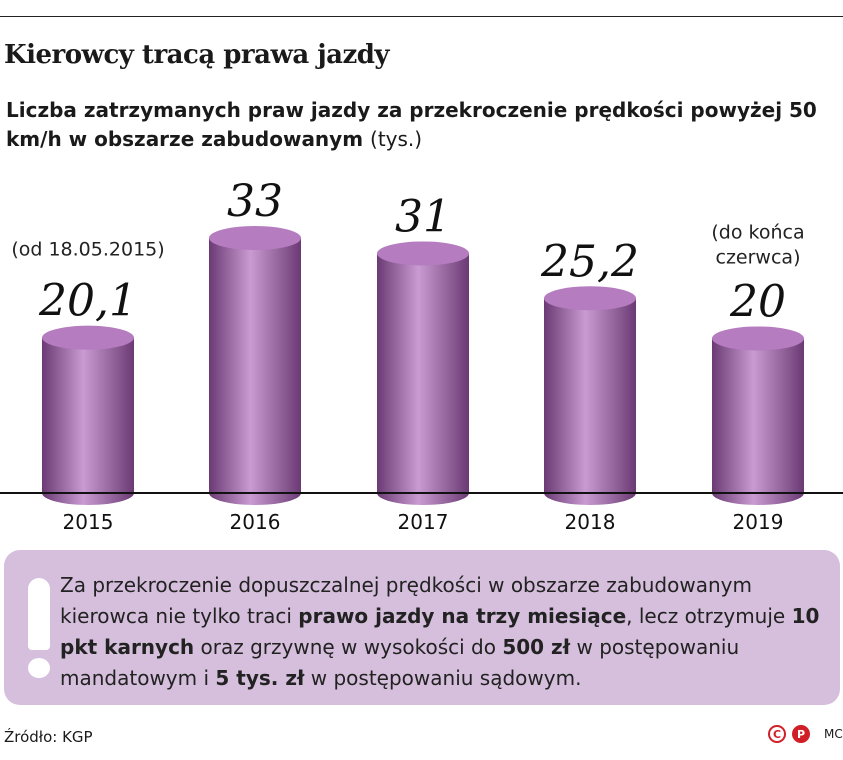 This screenshot has height=760, width=843. I want to click on bar-2019, so click(758, 415).